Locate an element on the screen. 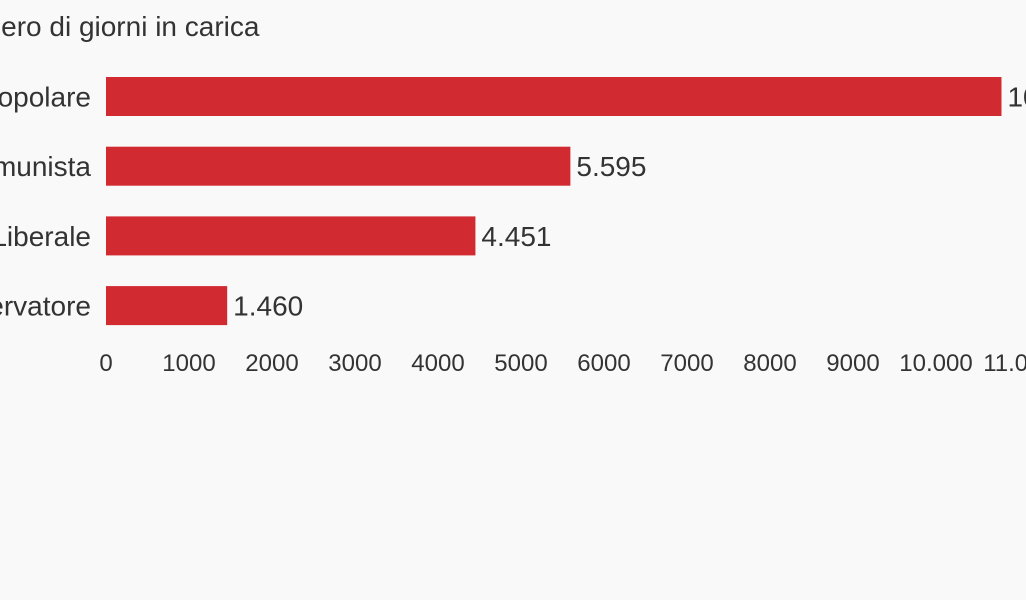 The image size is (1026, 600). x-tick-label: 6000 is located at coordinates (603, 363).